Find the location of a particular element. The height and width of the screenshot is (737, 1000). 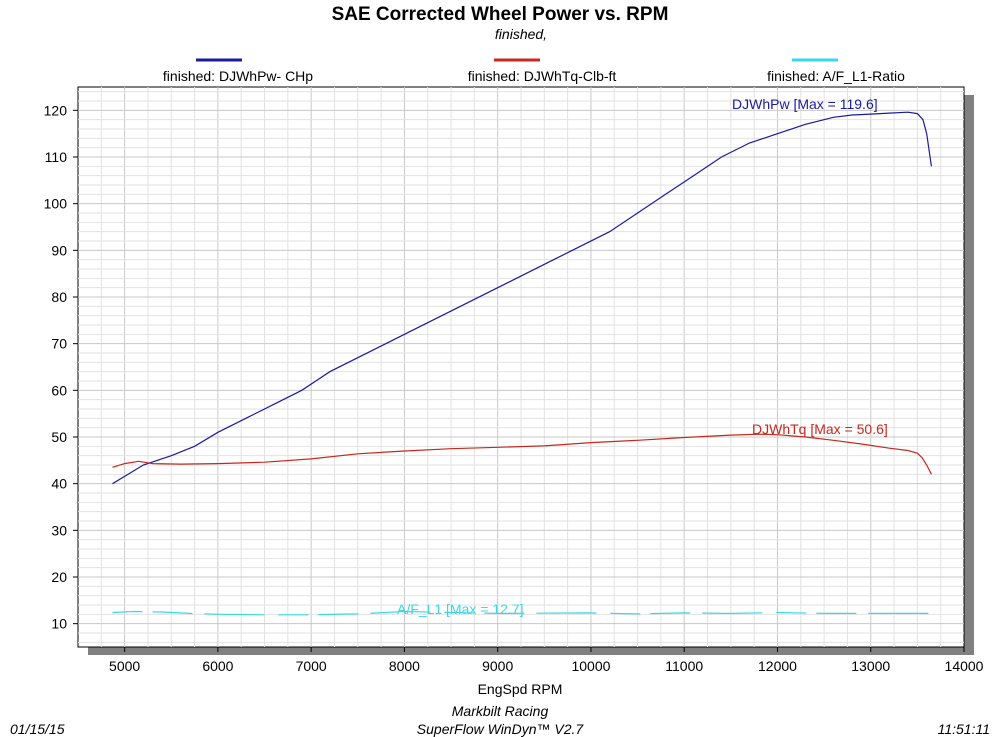

y-tick-labels: 10 20 30 40 50 60 70 80 90 100 110 120 is located at coordinates (61, 367).